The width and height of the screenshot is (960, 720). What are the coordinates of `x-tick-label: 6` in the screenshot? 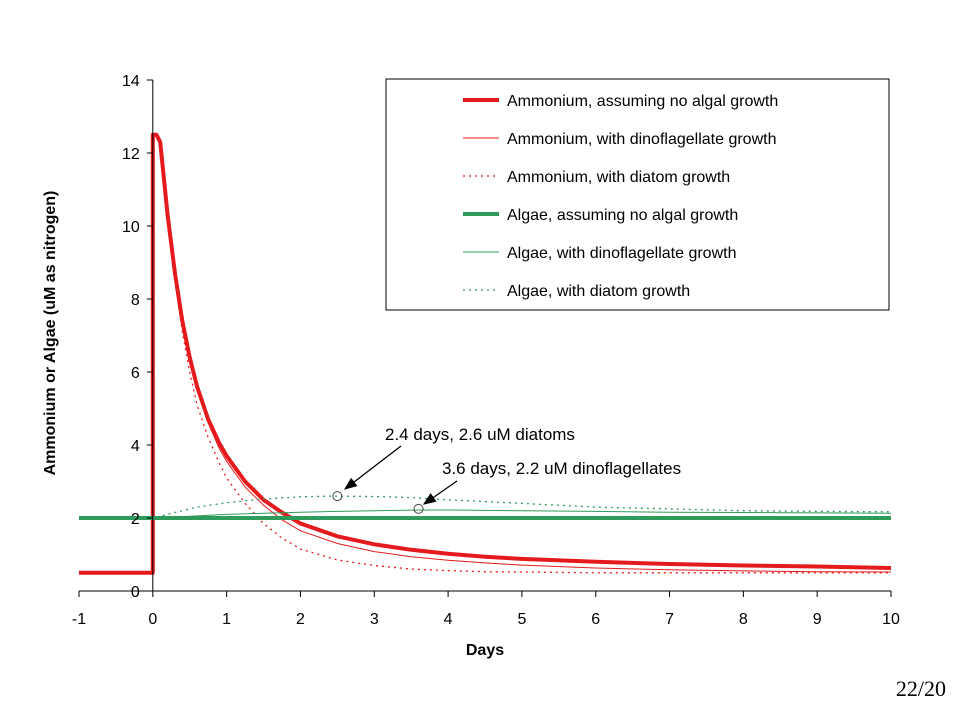 It's located at (595, 619).